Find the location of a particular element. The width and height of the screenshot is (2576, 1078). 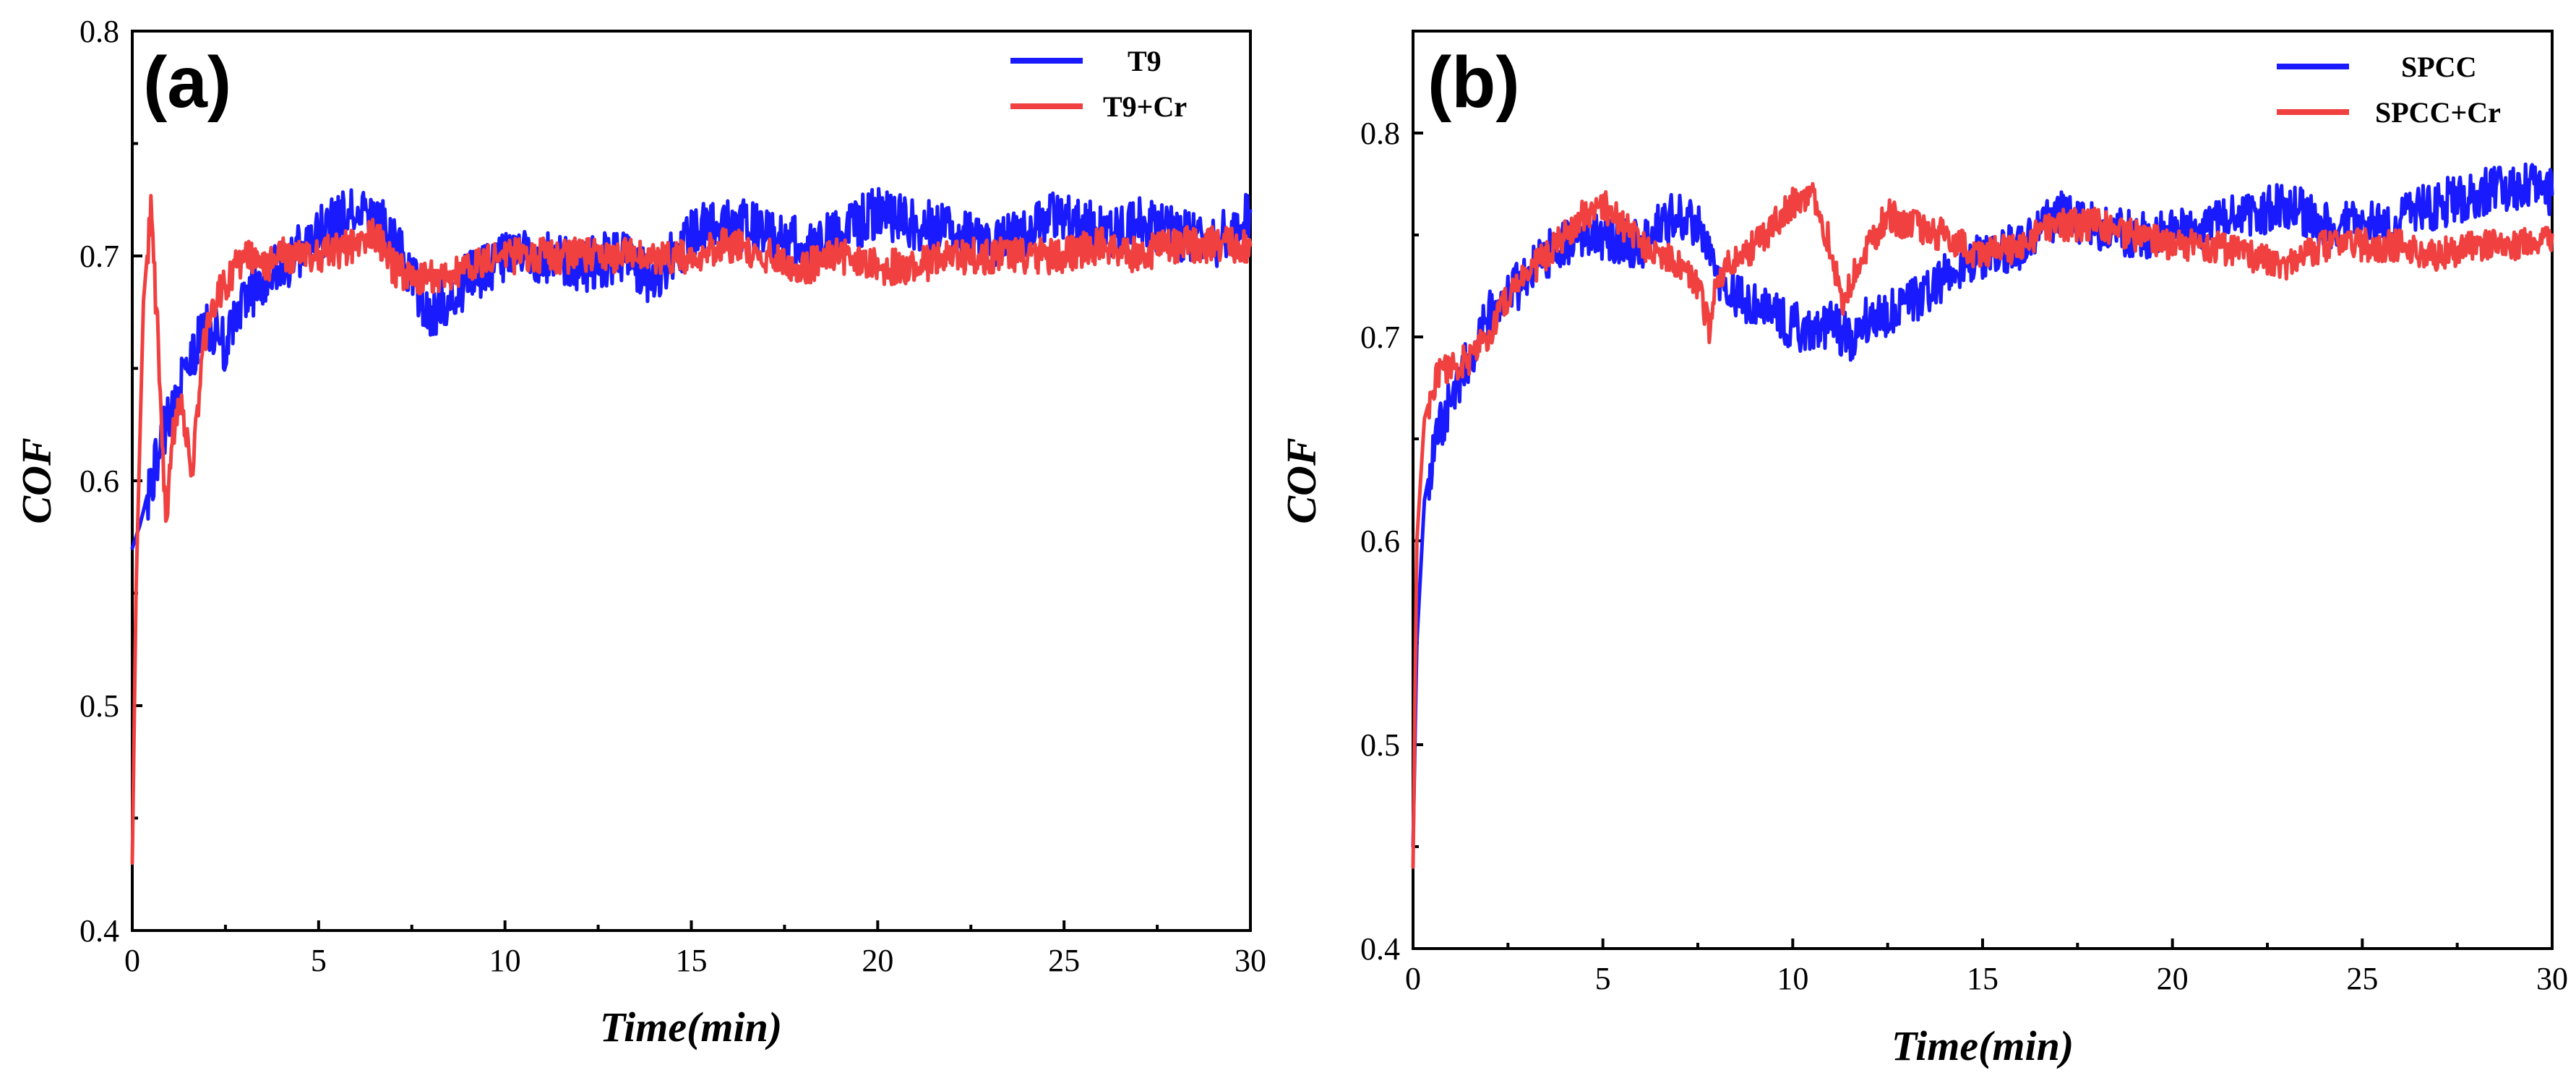

legend-label-t9-cr: T9+Cr is located at coordinates (1145, 107).